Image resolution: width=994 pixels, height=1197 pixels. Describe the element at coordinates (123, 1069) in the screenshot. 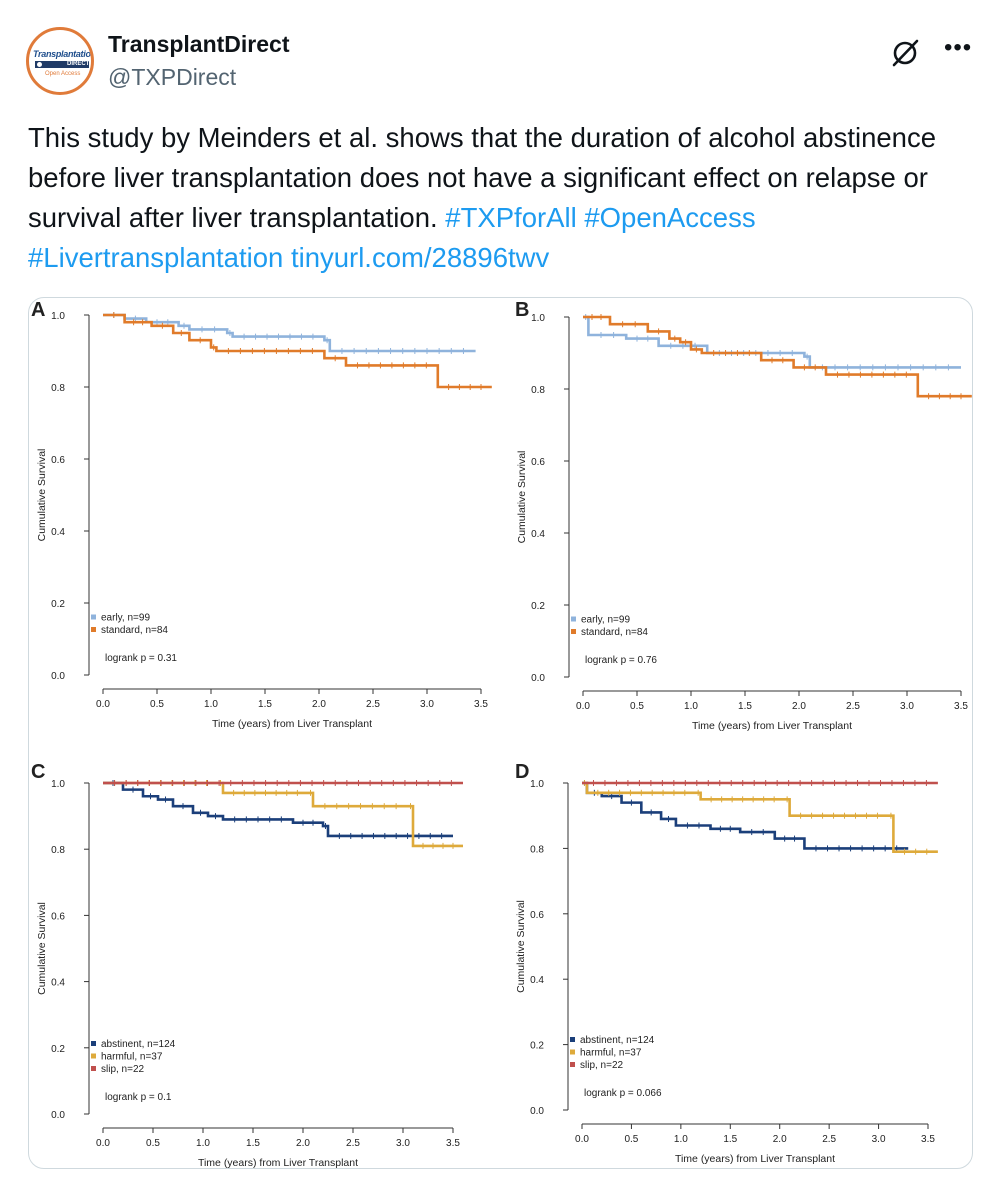

I see `panel-c-legend-label: slip, n=22` at that location.